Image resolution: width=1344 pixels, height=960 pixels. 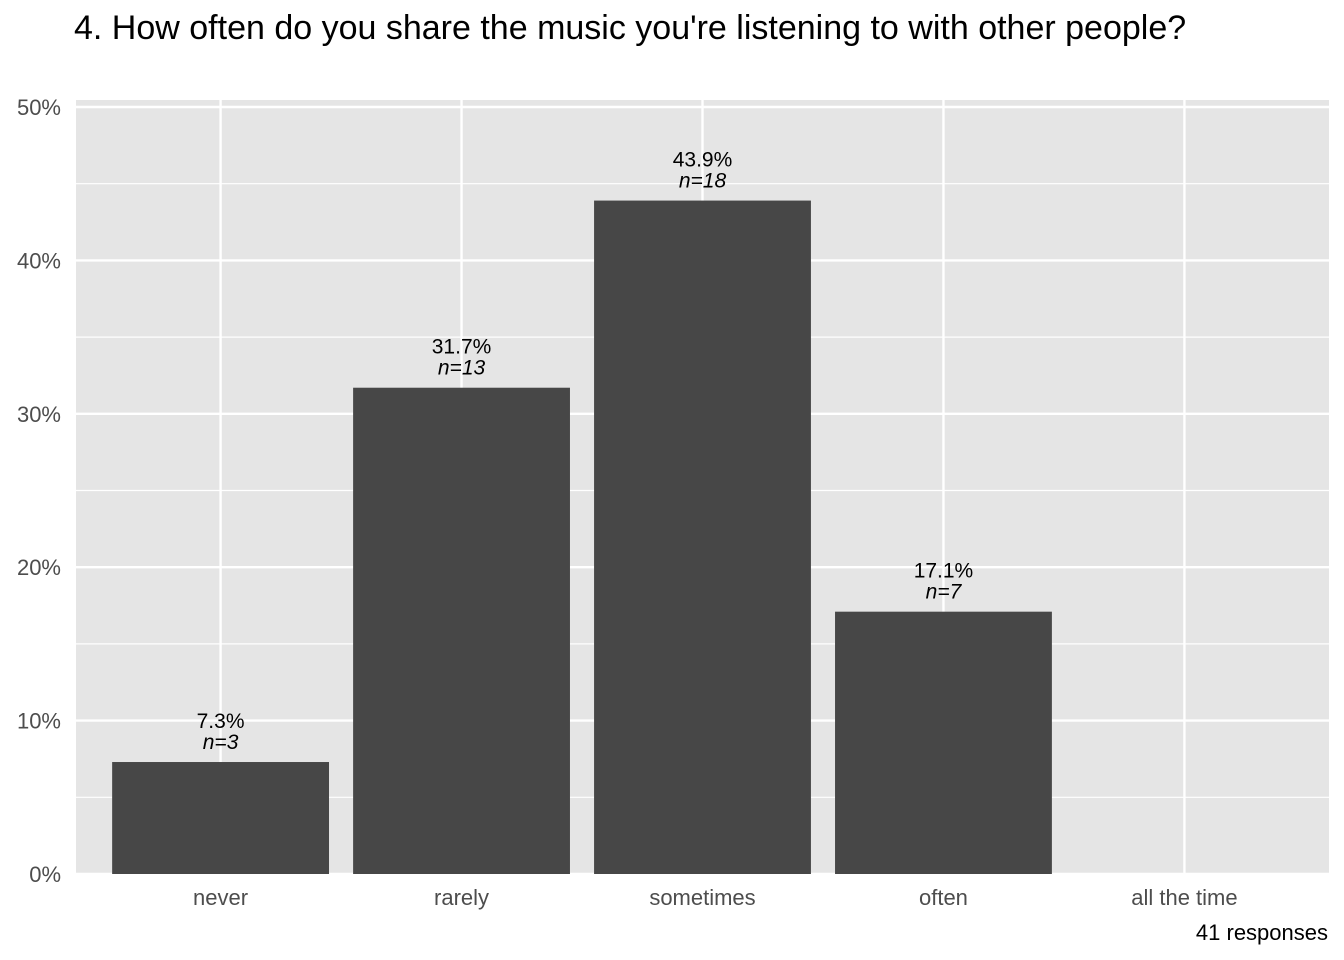 What do you see at coordinates (39, 107) in the screenshot?
I see `y-tick-label: 50%` at bounding box center [39, 107].